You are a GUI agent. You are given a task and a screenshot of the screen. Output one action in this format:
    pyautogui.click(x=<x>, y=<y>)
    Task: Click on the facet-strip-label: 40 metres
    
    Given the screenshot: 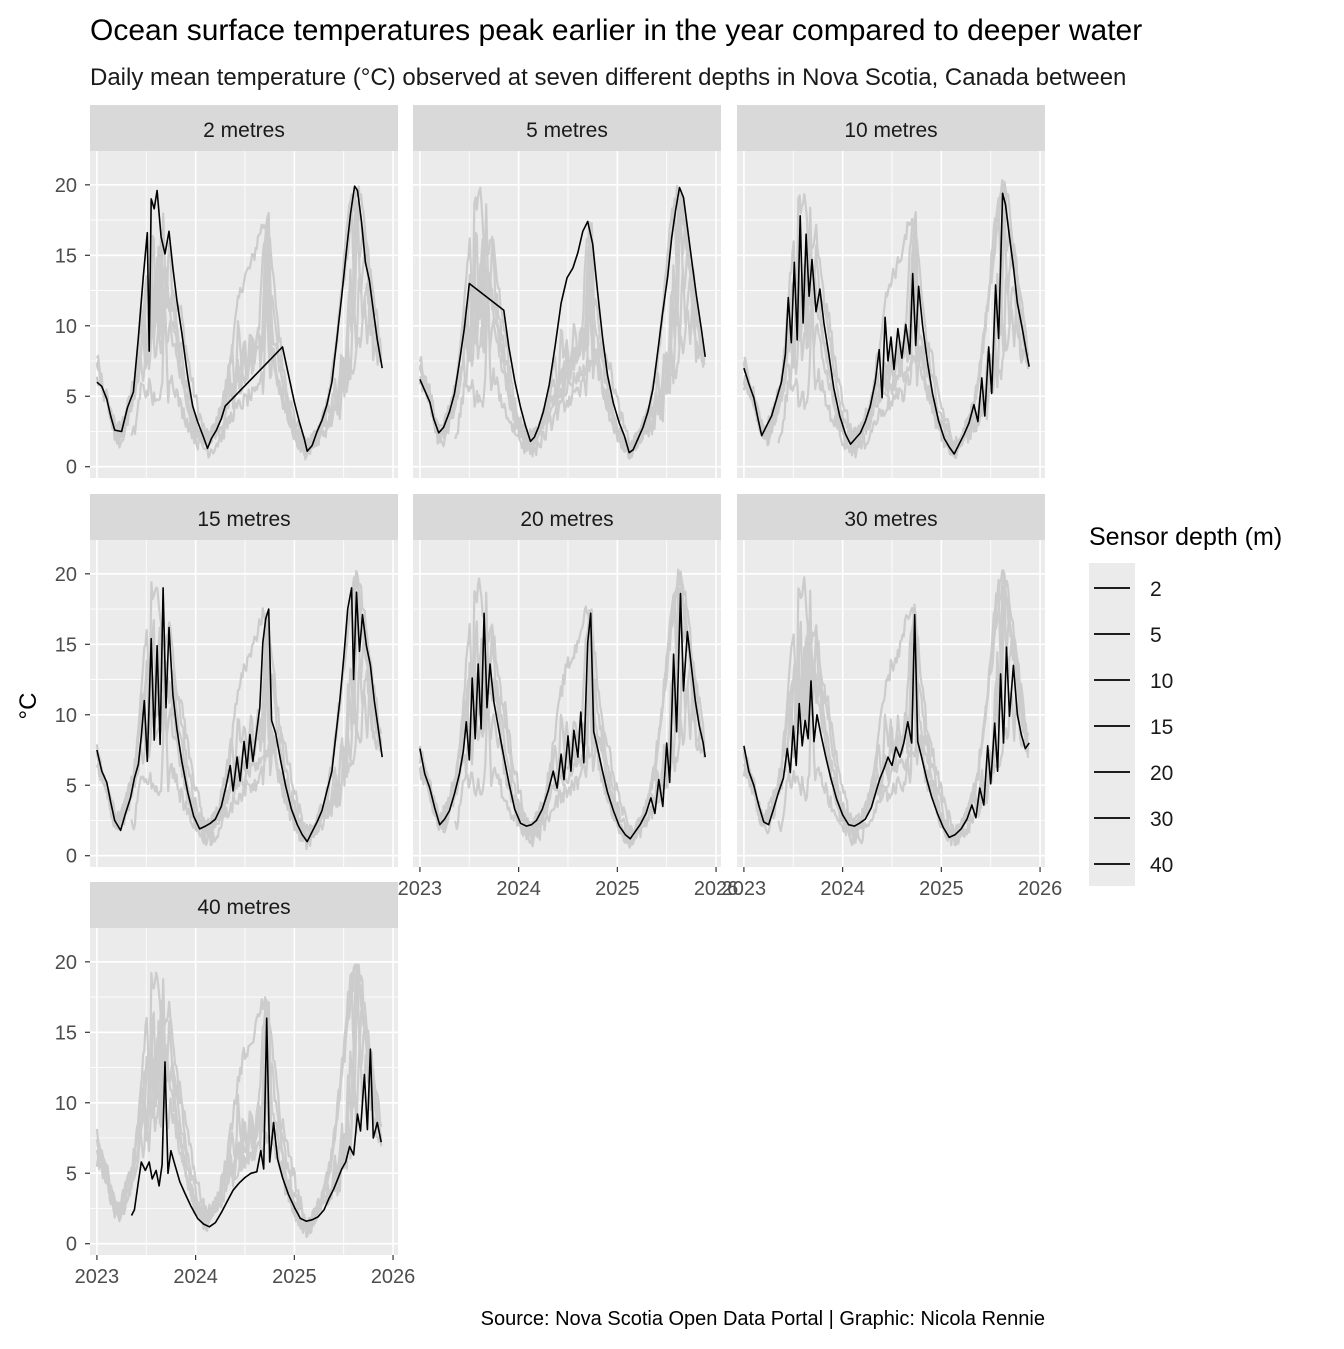 What is the action you would take?
    pyautogui.click(x=243, y=907)
    